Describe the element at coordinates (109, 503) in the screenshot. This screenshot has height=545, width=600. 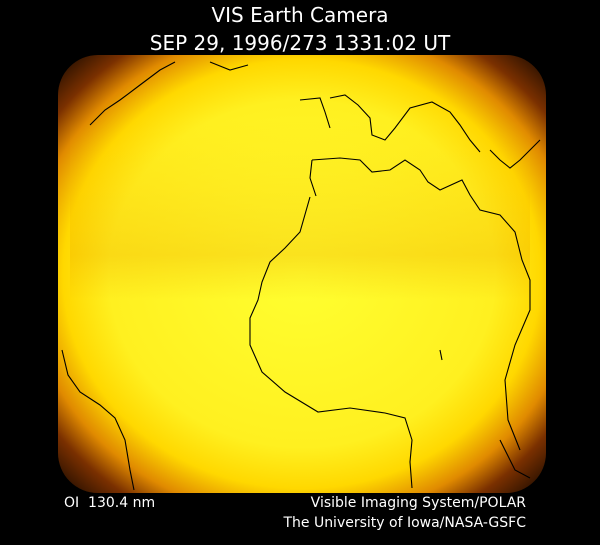
I see `wavelength: OI 130.4 nm` at that location.